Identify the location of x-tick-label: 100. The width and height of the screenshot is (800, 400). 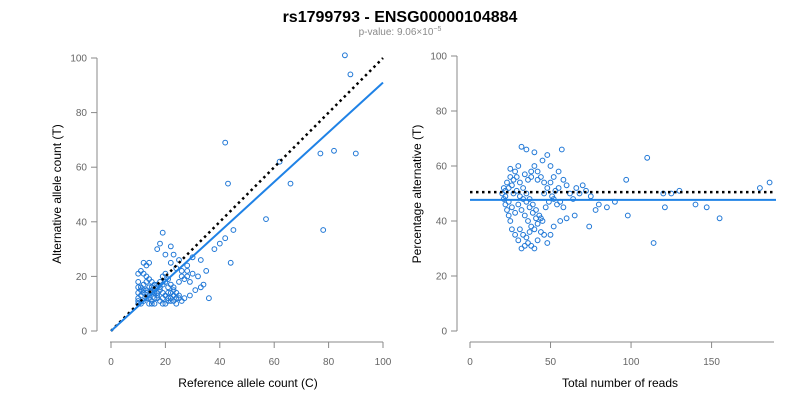
(383, 362).